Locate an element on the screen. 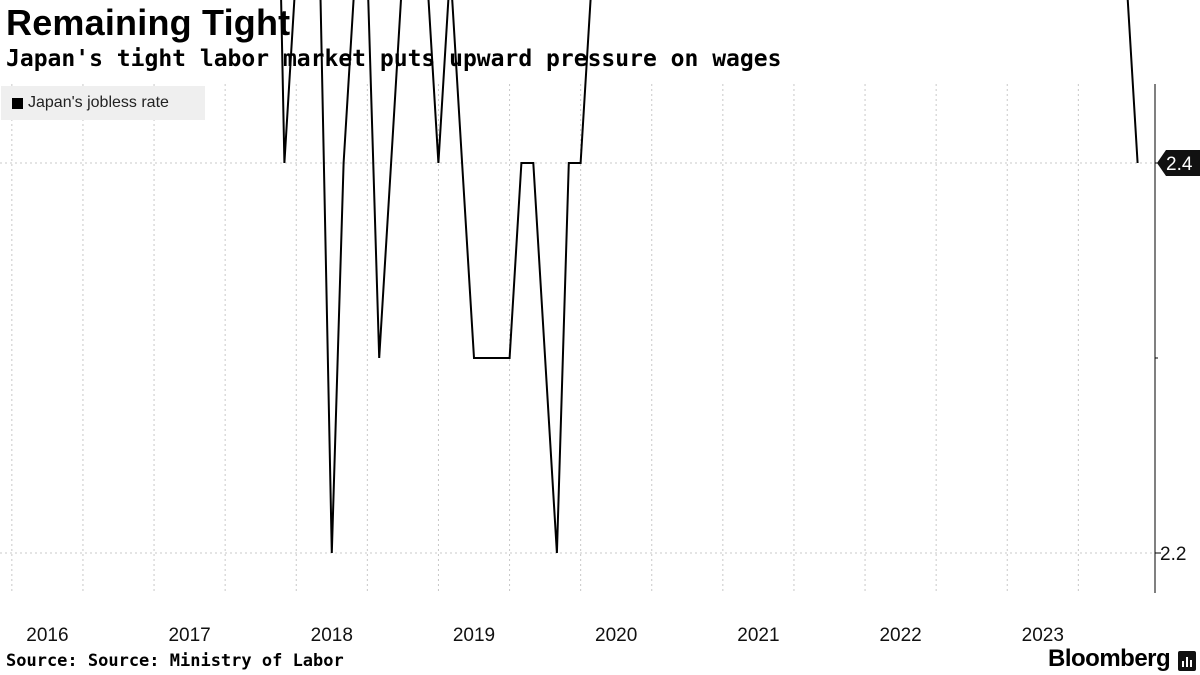  legend: Japan's jobless rate is located at coordinates (103, 103).